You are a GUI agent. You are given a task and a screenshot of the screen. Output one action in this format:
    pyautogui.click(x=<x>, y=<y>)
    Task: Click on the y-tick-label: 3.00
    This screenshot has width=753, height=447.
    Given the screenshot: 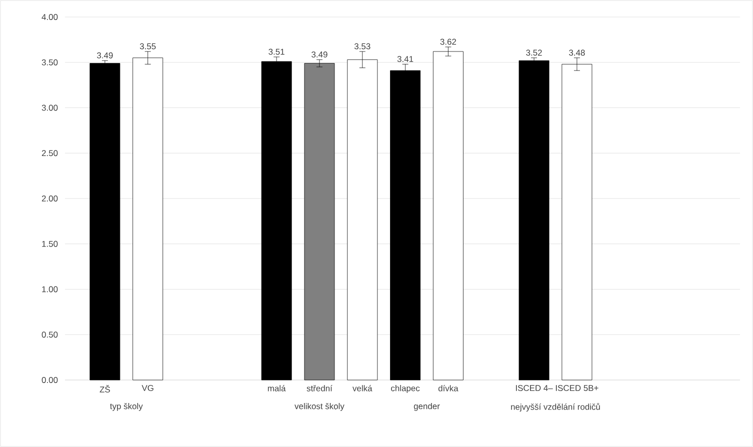 What is the action you would take?
    pyautogui.click(x=50, y=107)
    